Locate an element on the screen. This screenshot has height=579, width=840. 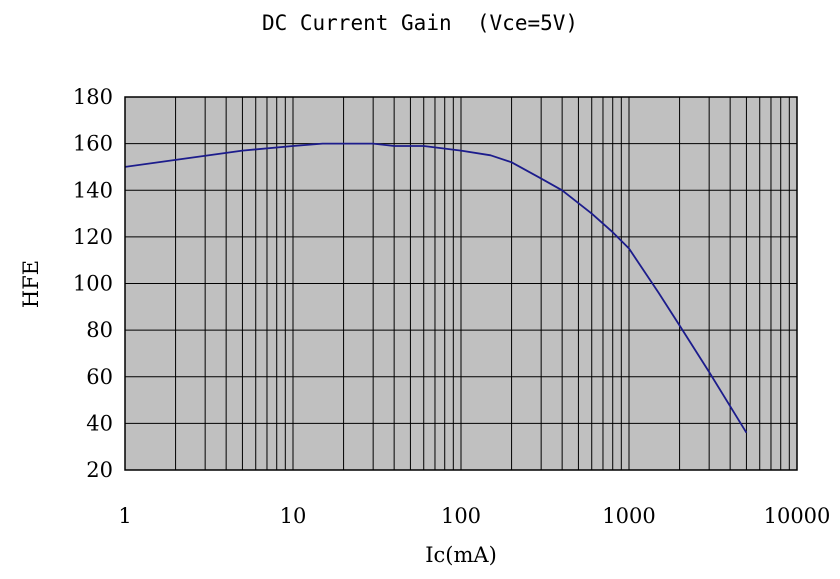
y-tick-label: 120 is located at coordinates (93, 237).